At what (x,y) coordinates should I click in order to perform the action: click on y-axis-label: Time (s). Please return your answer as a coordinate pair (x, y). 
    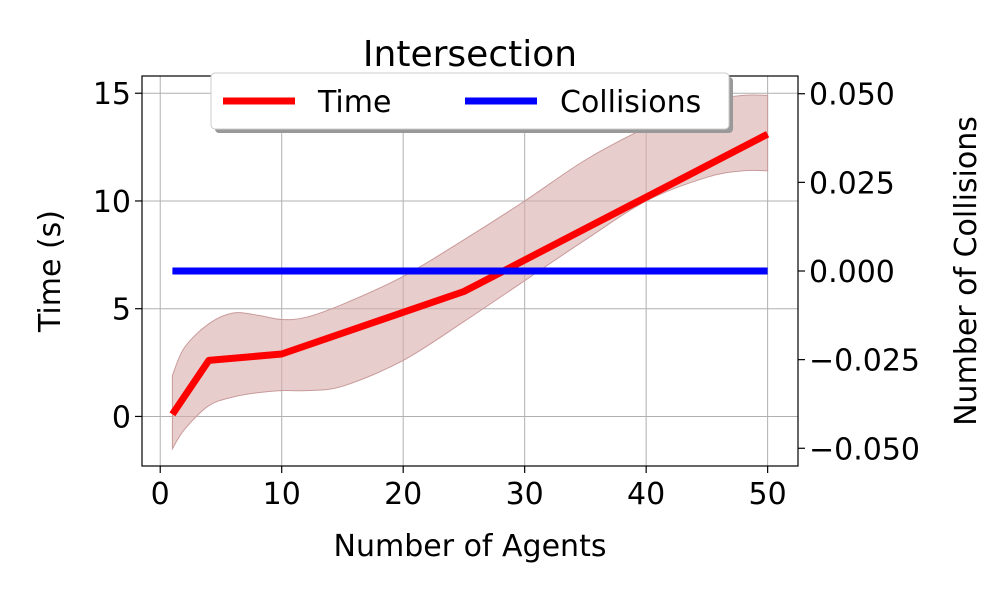
    Looking at the image, I should click on (50, 271).